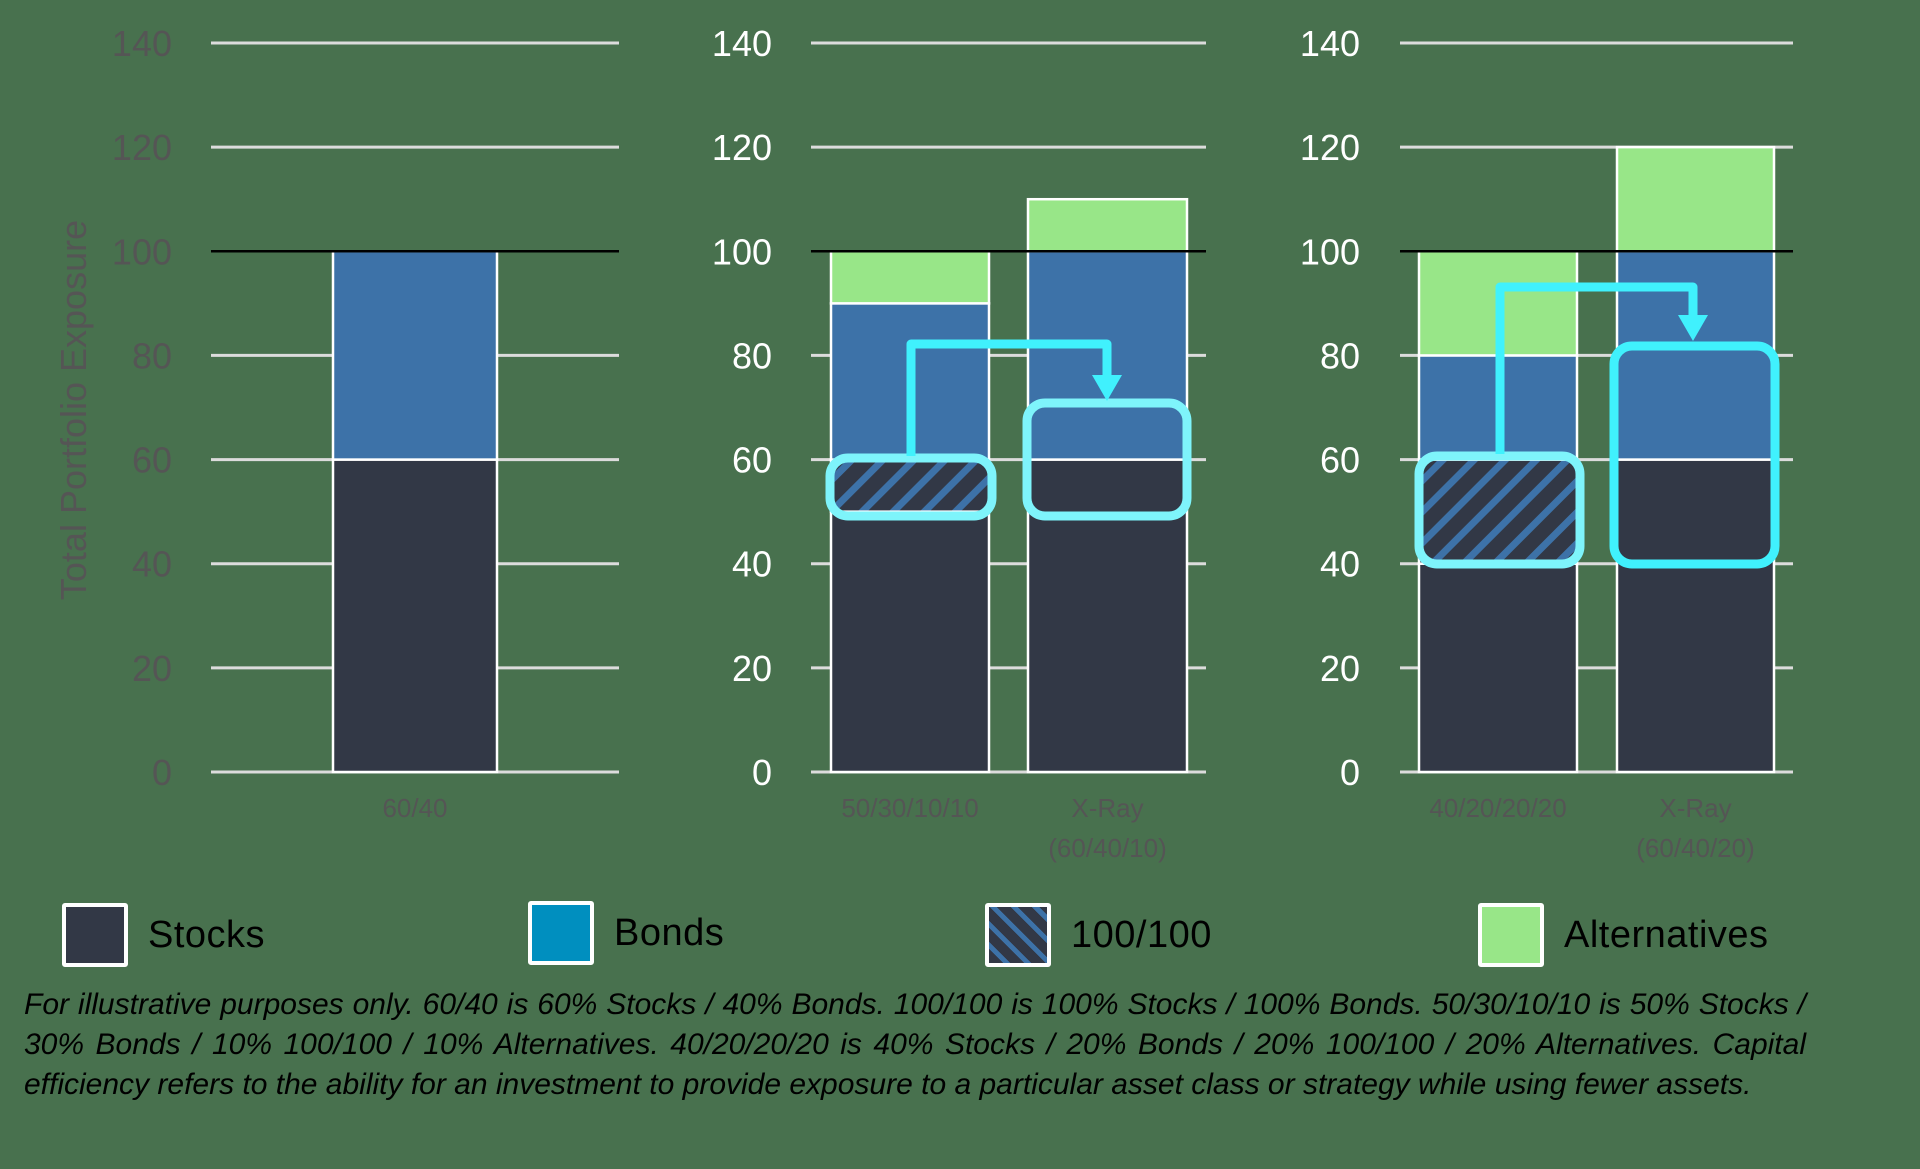 This screenshot has height=1169, width=1920. What do you see at coordinates (415, 355) in the screenshot?
I see `bar-segment-bonds` at bounding box center [415, 355].